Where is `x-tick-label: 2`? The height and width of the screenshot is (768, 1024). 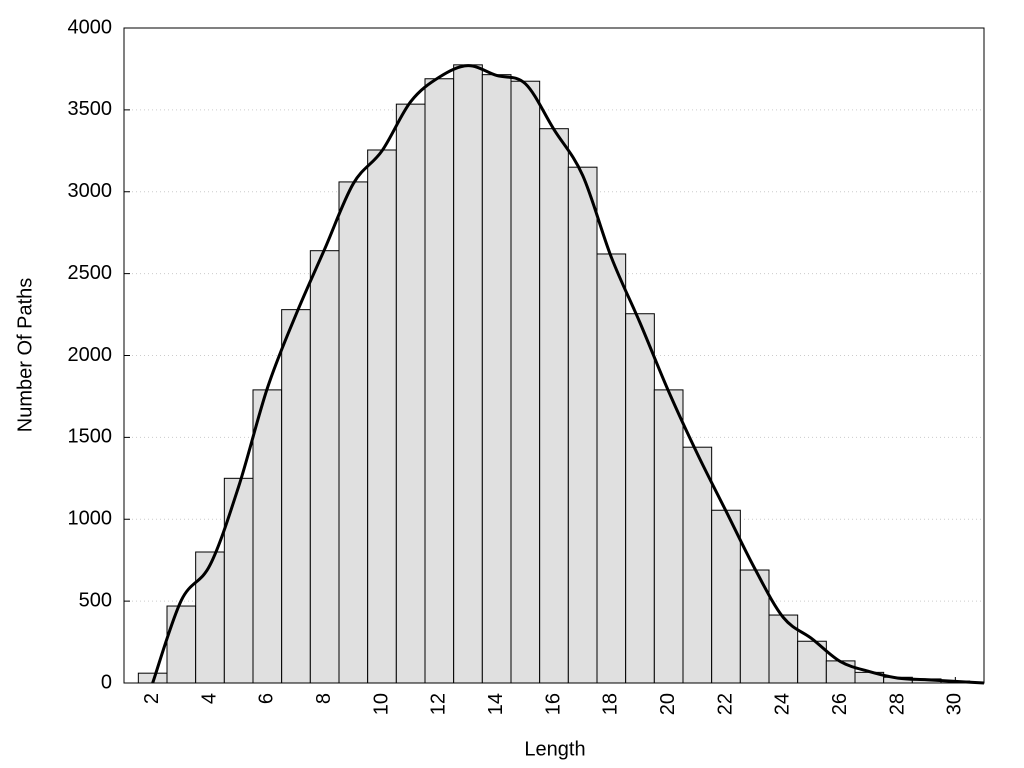 x-tick-label: 2 is located at coordinates (152, 698).